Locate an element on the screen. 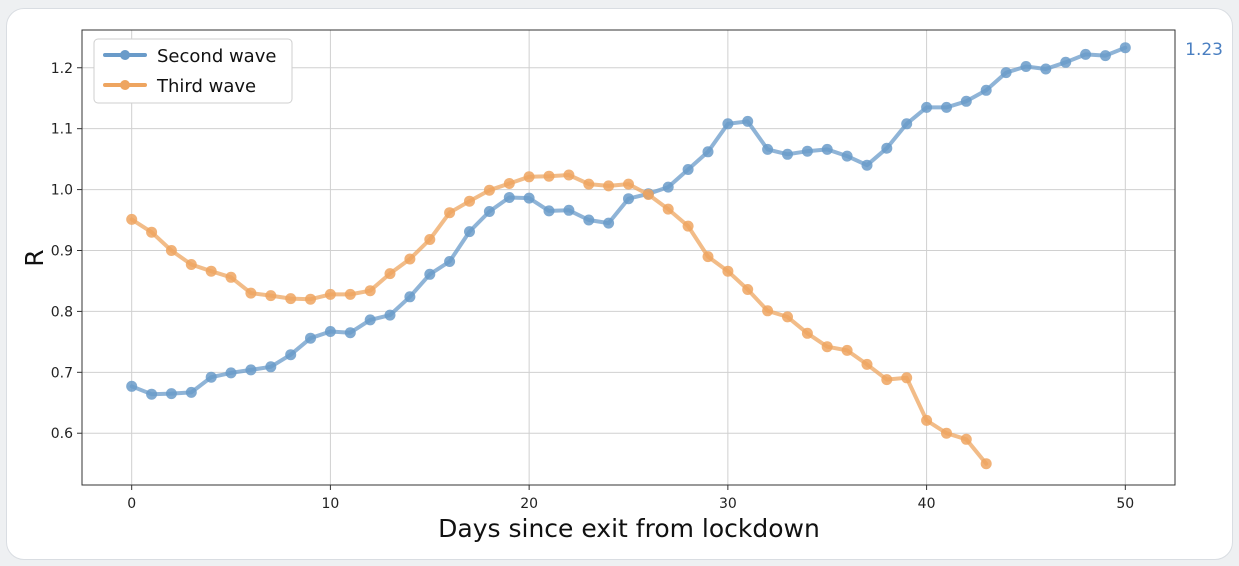  x-tick-label: 20 is located at coordinates (529, 504).